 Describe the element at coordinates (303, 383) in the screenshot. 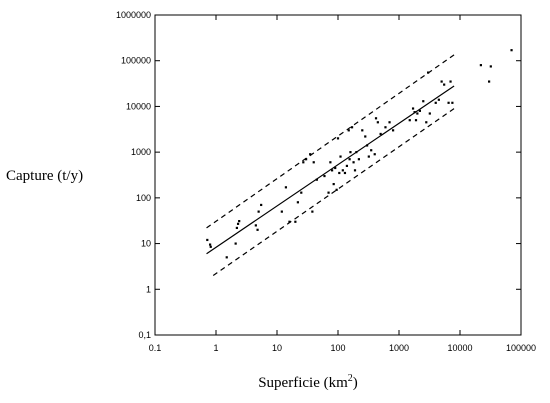

I see `x-axis-title-main: Superficie (km` at that location.